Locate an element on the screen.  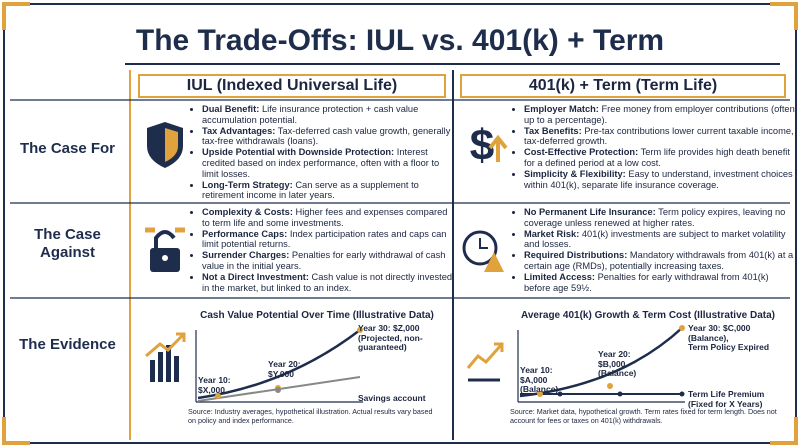
chart-label: Year 10: $X,000 is located at coordinates (214, 385).